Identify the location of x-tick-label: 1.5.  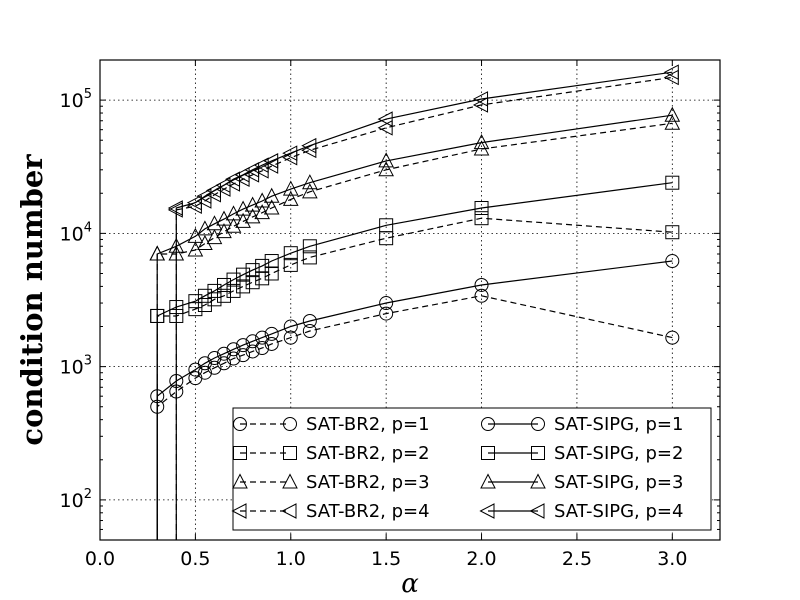
(386, 559).